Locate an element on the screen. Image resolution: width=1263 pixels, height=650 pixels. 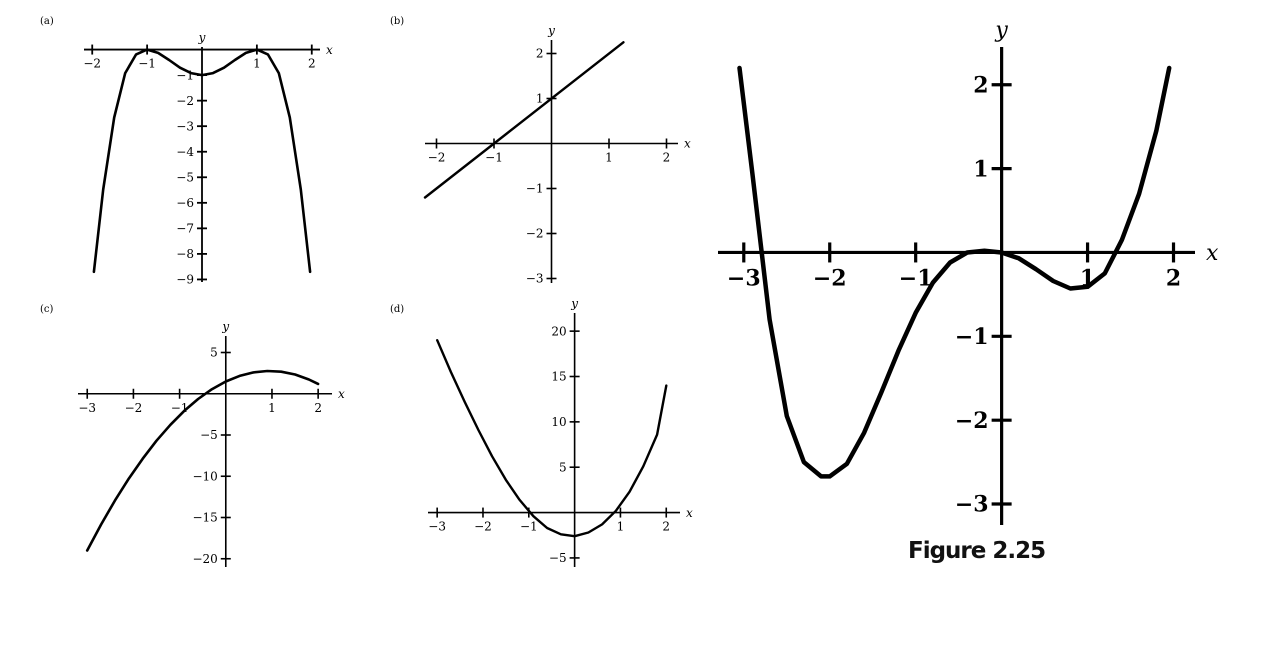
y-tick-label: 20 is located at coordinates (558, 331).